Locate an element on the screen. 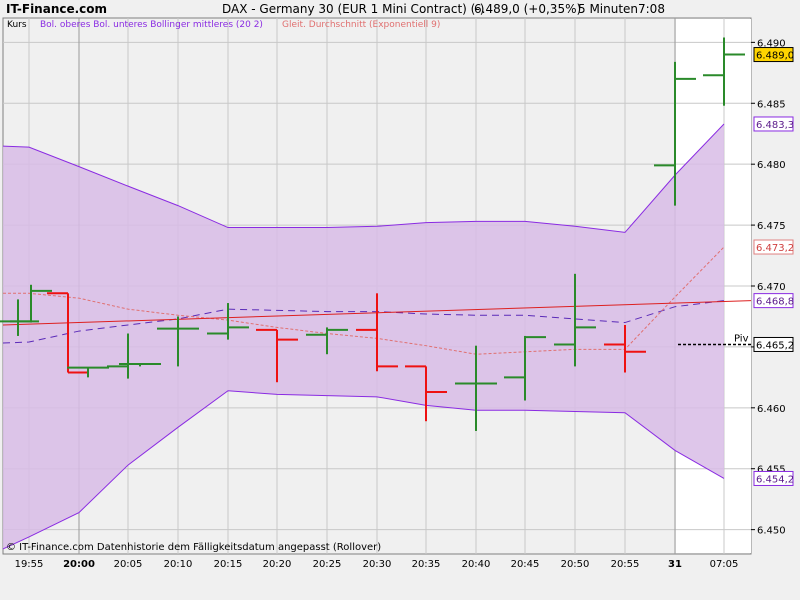 Image resolution: width=800 pixels, height=600 pixels. header-bar is located at coordinates (400, 8).